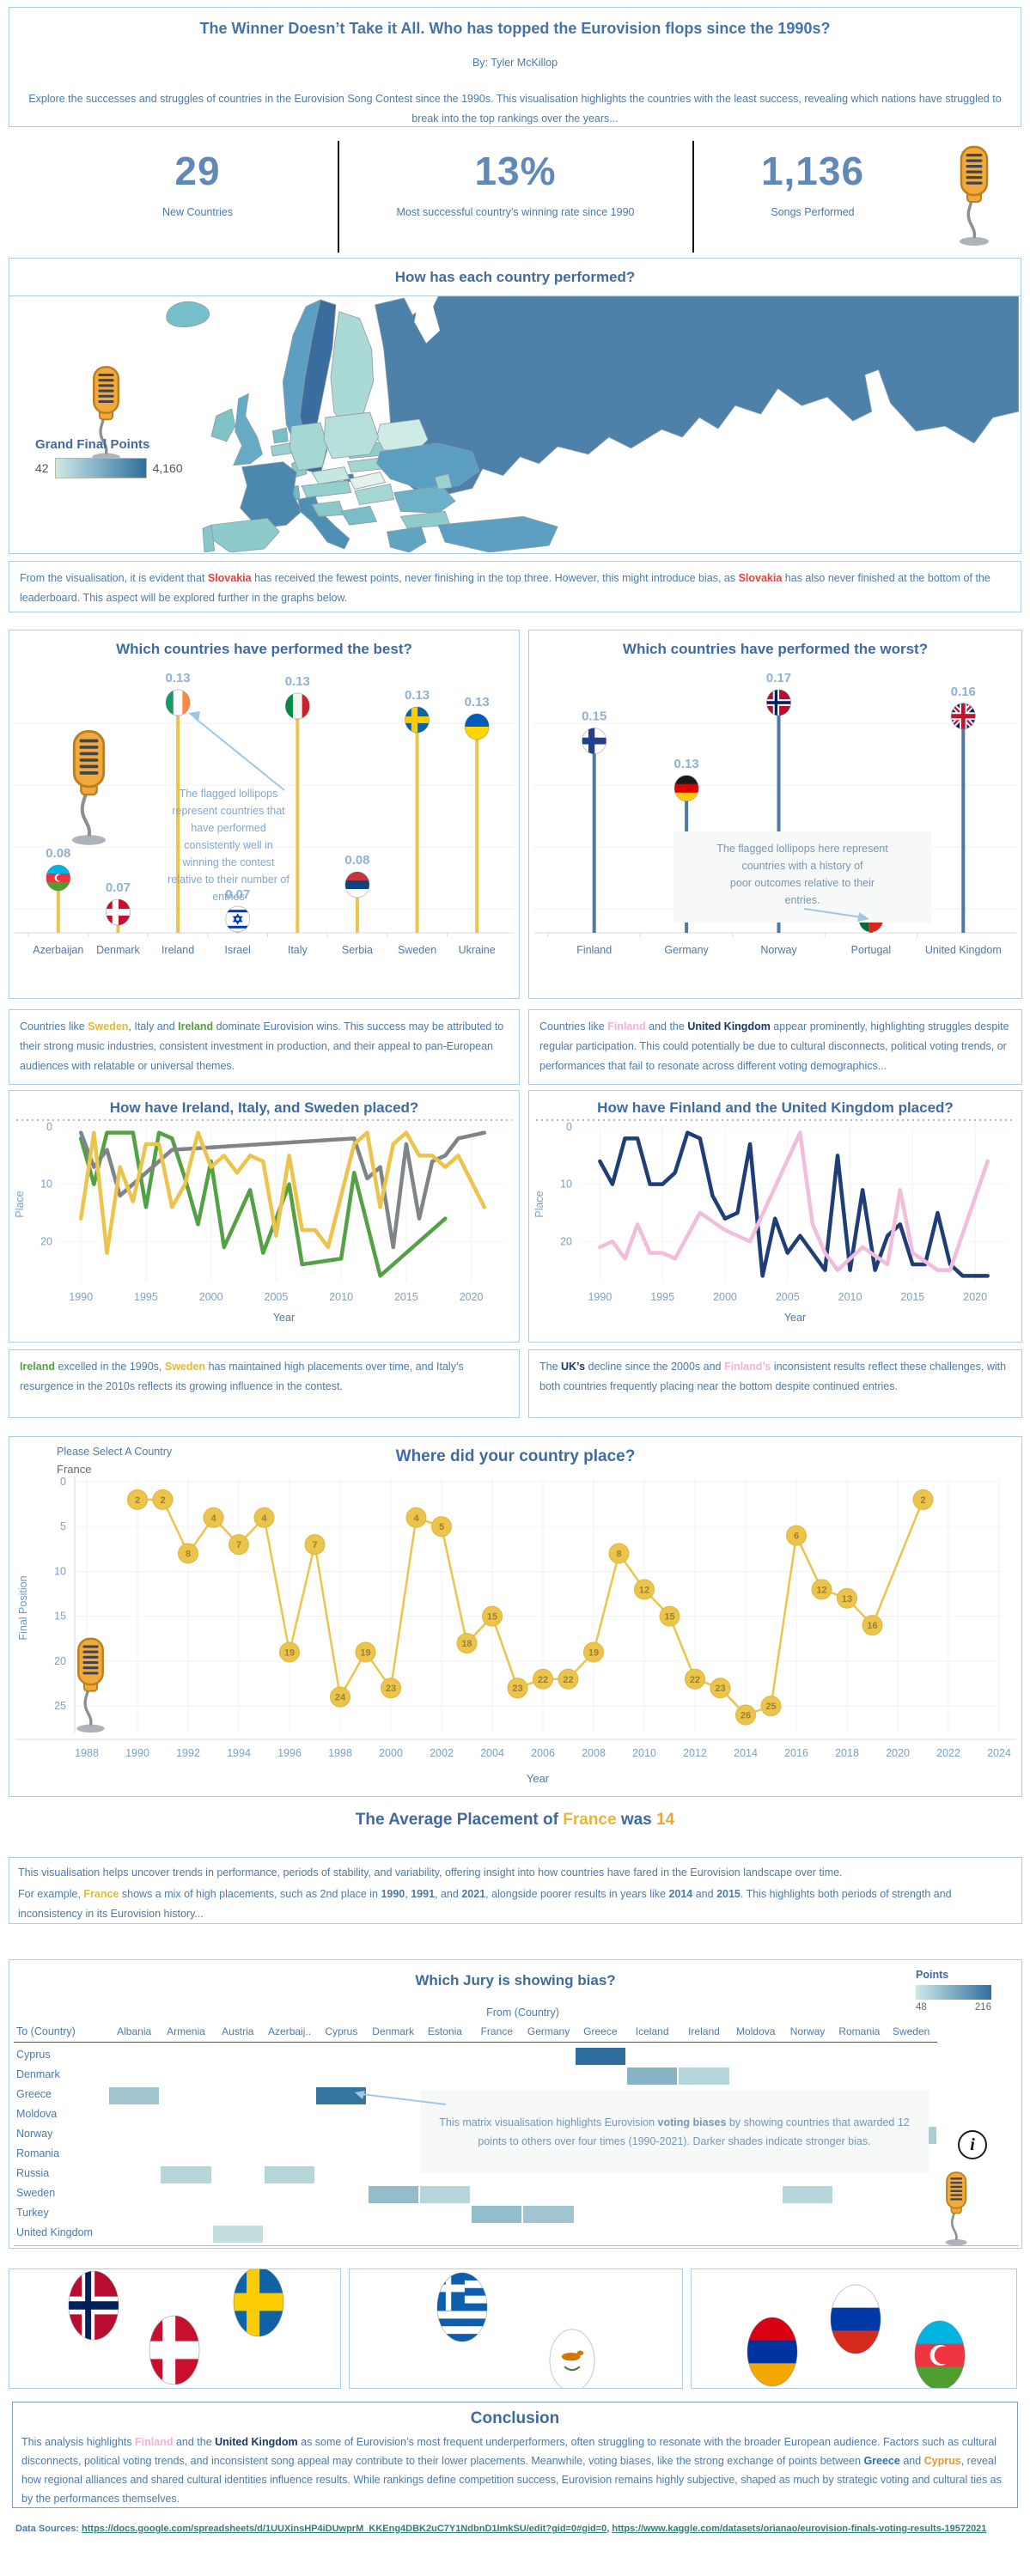 The image size is (1030, 2576). What do you see at coordinates (745, 1715) in the screenshot?
I see `data-point-2014: 26` at bounding box center [745, 1715].